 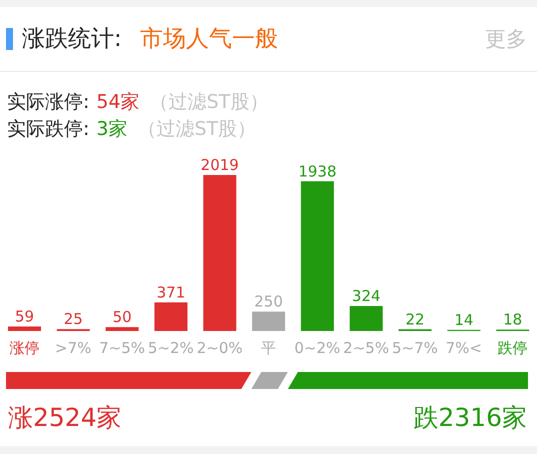 I want to click on data-label: 22, so click(x=415, y=319).